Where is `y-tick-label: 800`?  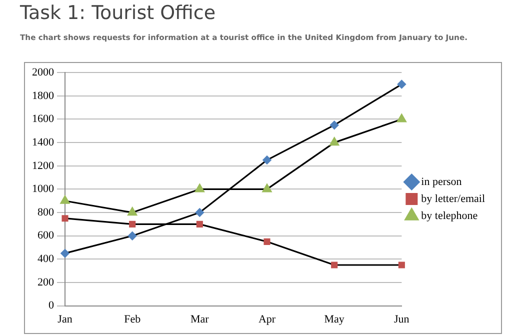
y-tick-label: 800 is located at coordinates (46, 212).